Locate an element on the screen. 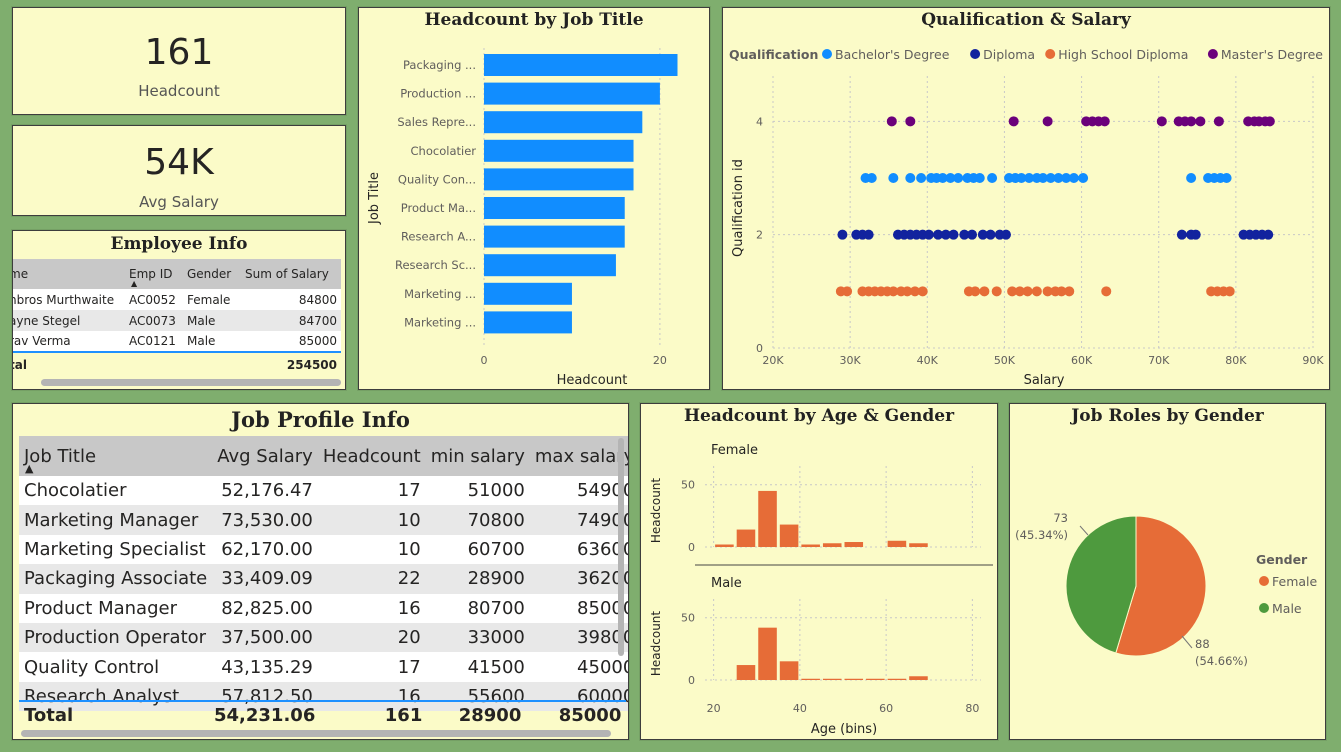 The height and width of the screenshot is (752, 1341). table-row: nbros Murthwaite AC0052 Female 84800 is located at coordinates (177, 299).